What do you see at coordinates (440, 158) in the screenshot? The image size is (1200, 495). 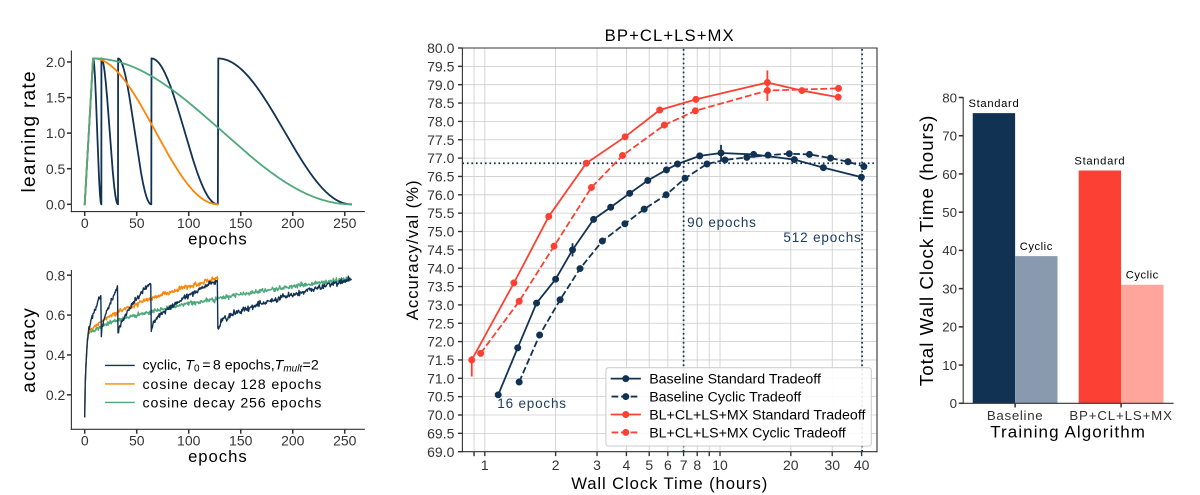 I see `svg-text: 77.0` at bounding box center [440, 158].